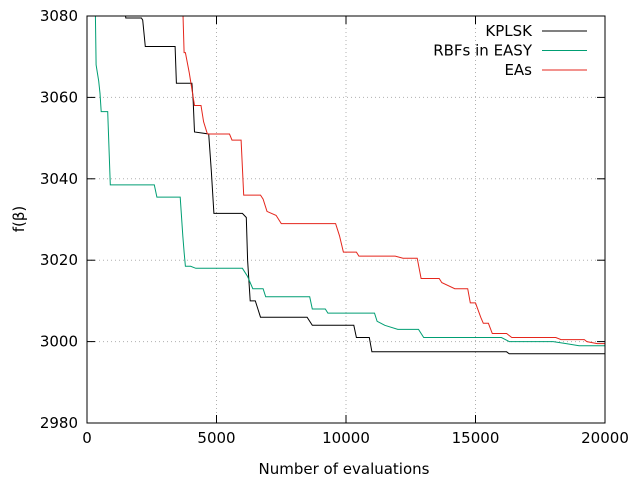  Describe the element at coordinates (509, 31) in the screenshot. I see `legend-label-kplsk: KPLSK` at that location.